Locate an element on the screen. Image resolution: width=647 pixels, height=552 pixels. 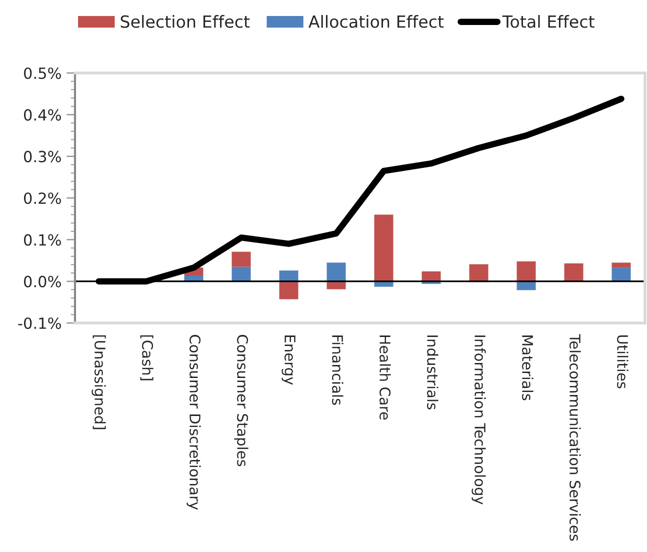
x-tick-label: Industrials is located at coordinates (432, 373).